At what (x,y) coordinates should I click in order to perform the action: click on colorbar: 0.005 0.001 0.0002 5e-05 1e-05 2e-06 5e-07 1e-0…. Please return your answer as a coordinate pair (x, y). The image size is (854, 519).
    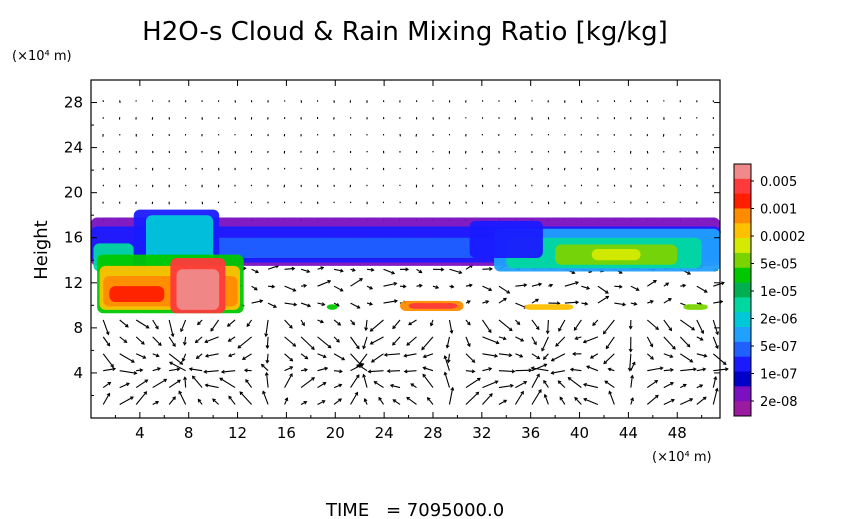
    Looking at the image, I should click on (769, 290).